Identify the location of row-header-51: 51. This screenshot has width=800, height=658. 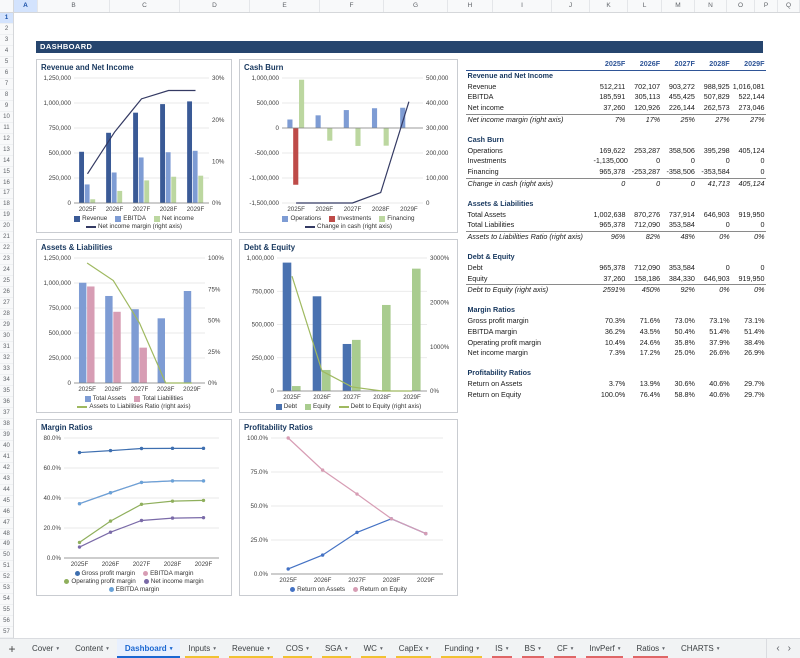
(6, 567).